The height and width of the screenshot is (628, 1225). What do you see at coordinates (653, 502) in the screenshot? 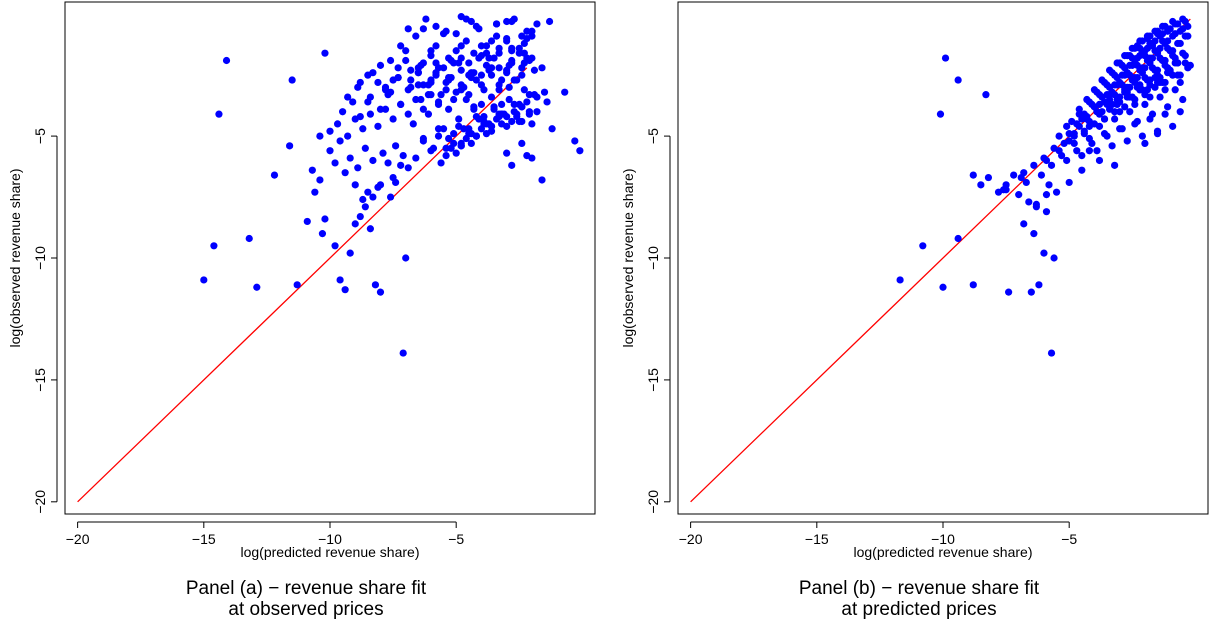
I see `y-tick-label: −20` at bounding box center [653, 502].